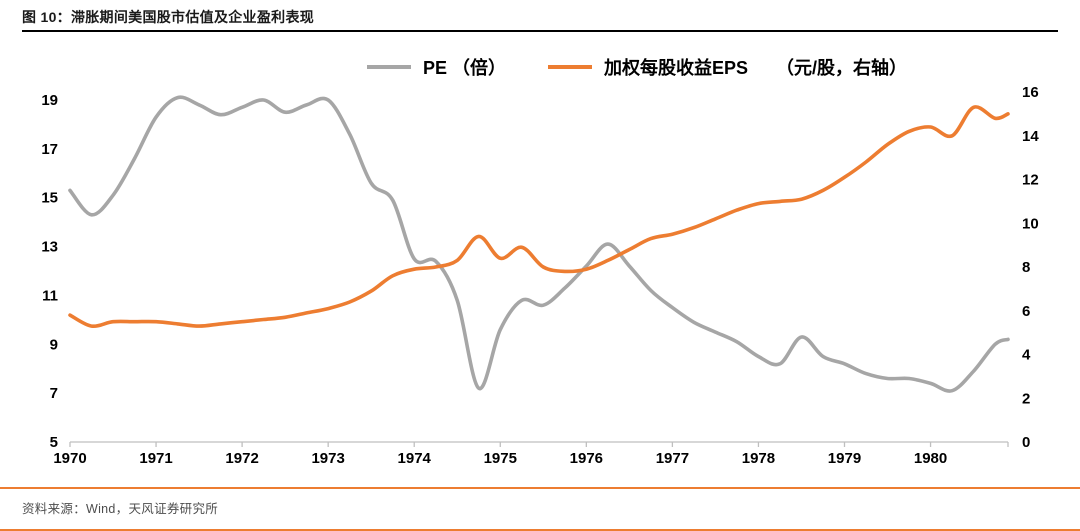 This screenshot has height=531, width=1080. I want to click on right-tick-label: 8, so click(1026, 267).